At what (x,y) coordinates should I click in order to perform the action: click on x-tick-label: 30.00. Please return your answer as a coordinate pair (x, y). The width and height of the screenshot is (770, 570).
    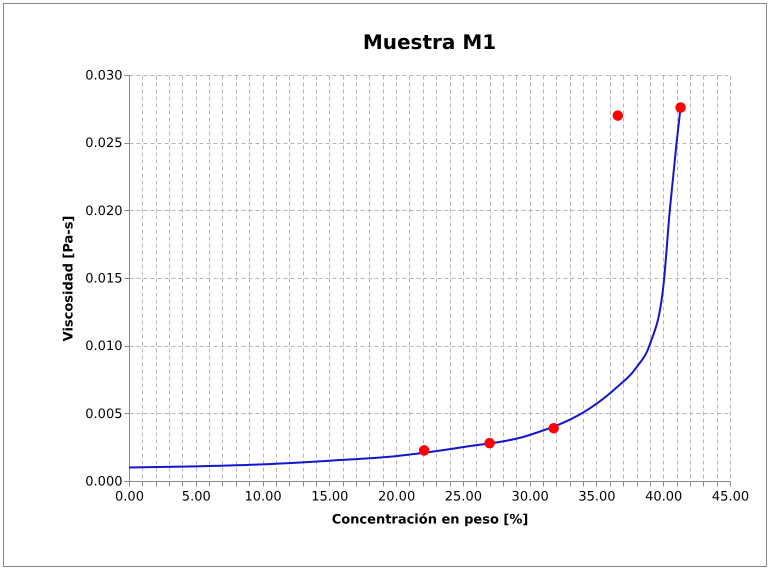
    Looking at the image, I should click on (530, 497).